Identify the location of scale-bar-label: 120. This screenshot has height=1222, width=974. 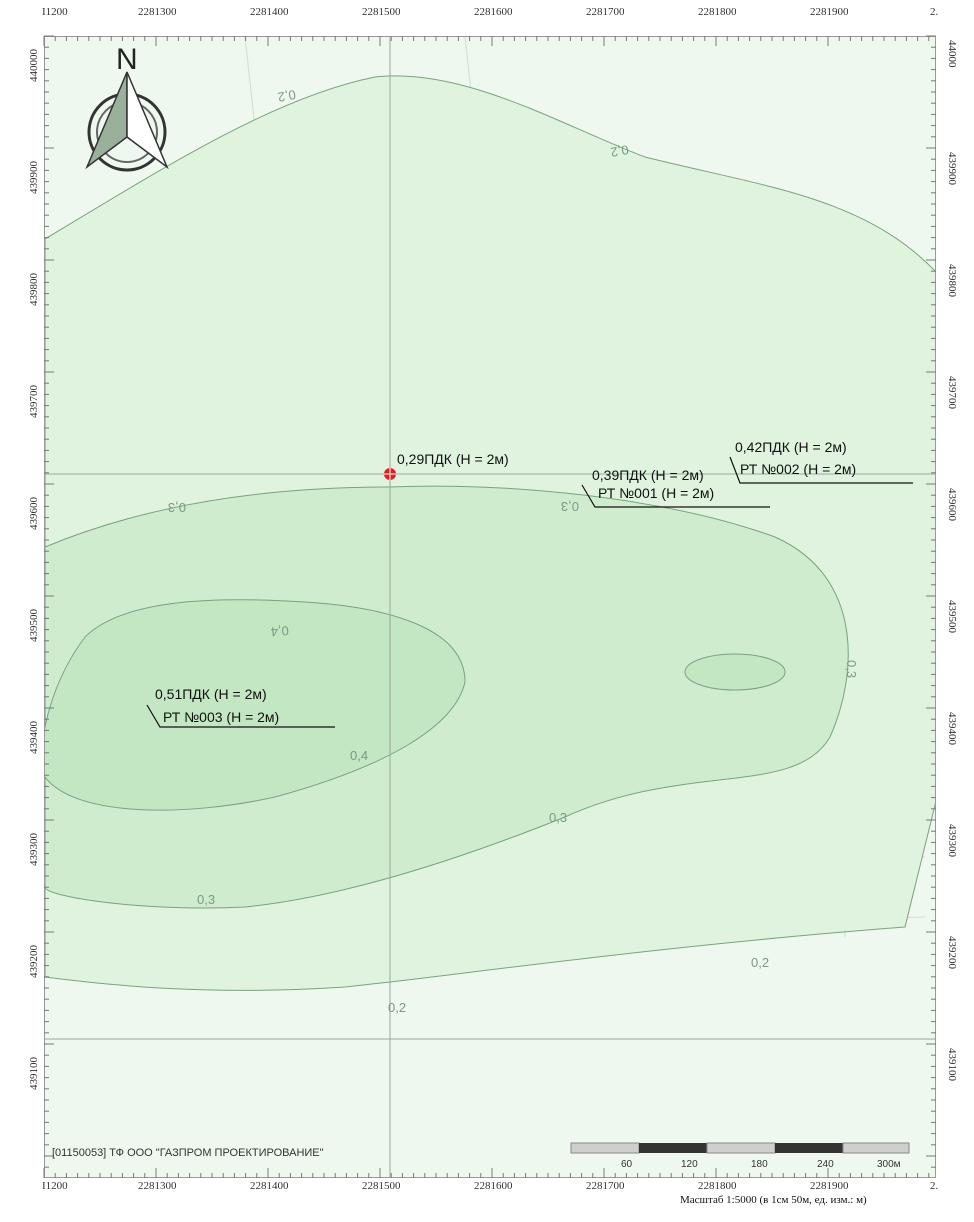
(689, 1164).